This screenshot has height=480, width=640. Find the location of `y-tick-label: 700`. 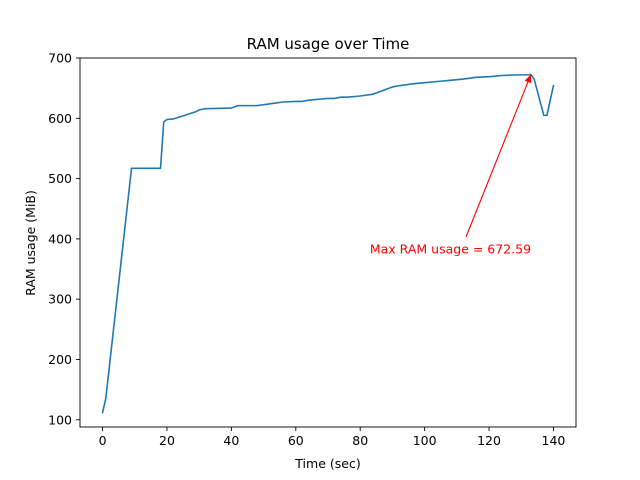

y-tick-label: 700 is located at coordinates (60, 58).